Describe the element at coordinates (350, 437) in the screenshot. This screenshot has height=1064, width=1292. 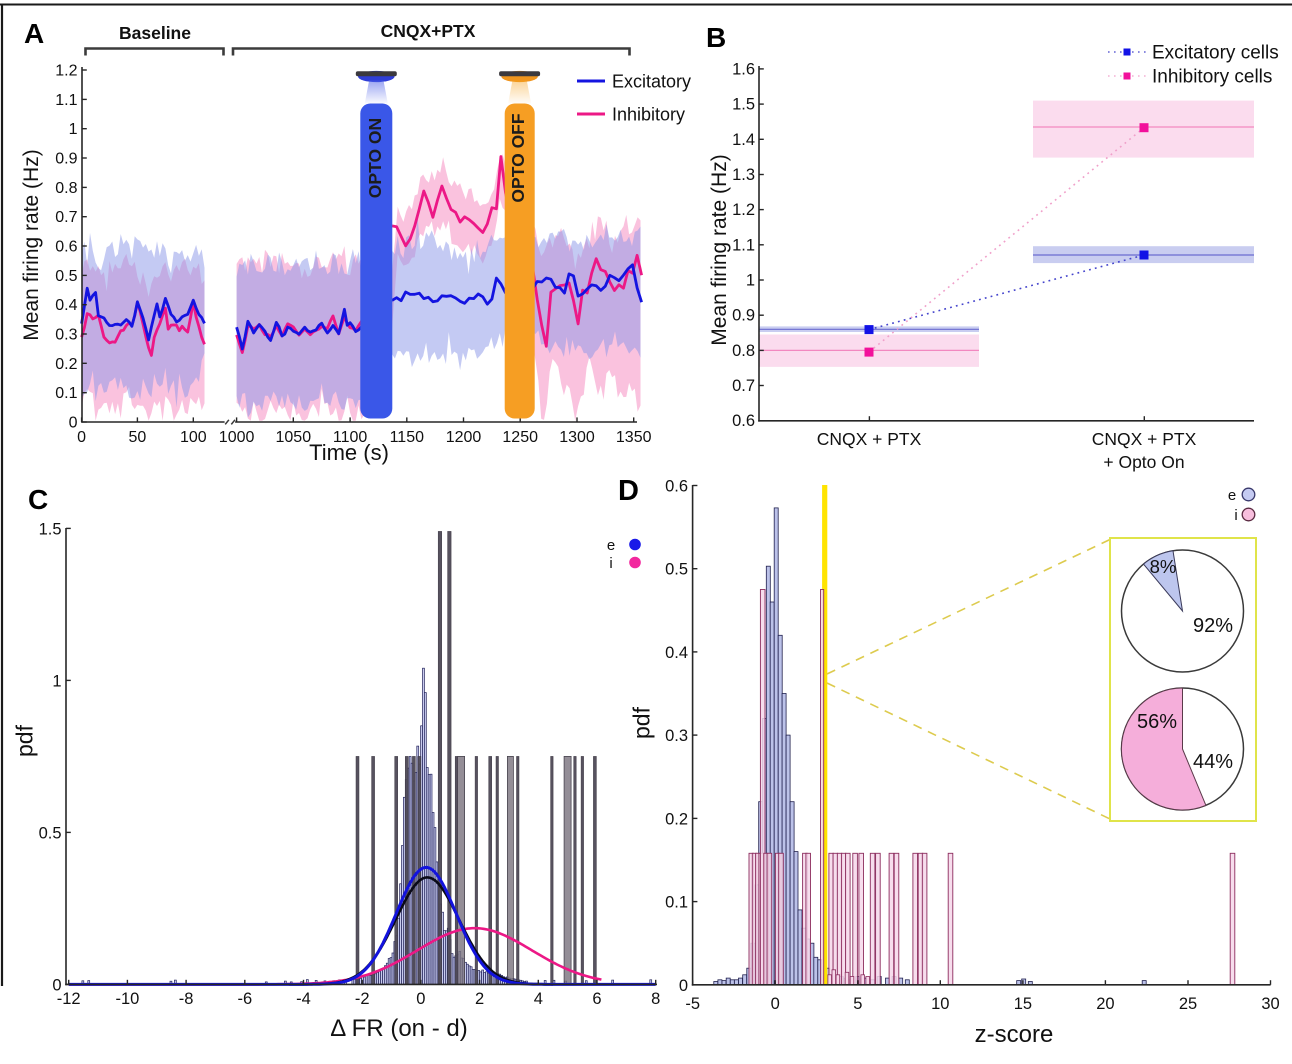
I see `svg-text: 1100` at that location.